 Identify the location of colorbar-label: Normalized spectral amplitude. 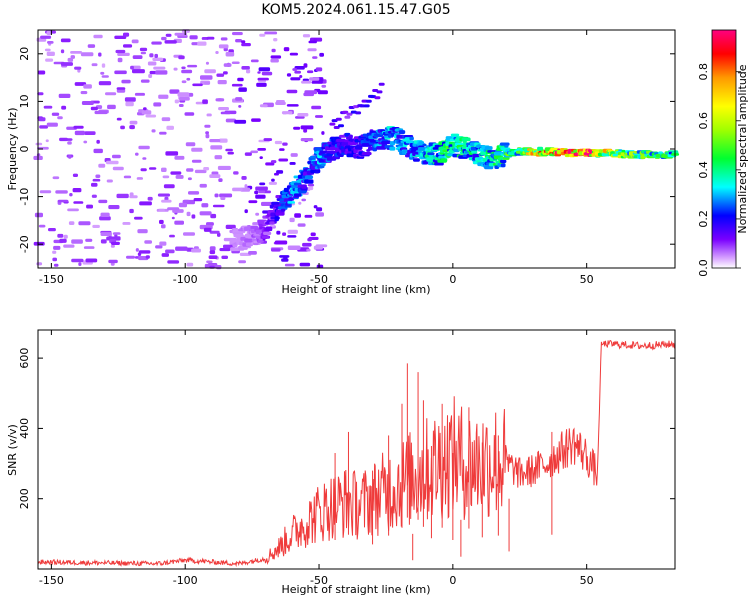
(742, 148).